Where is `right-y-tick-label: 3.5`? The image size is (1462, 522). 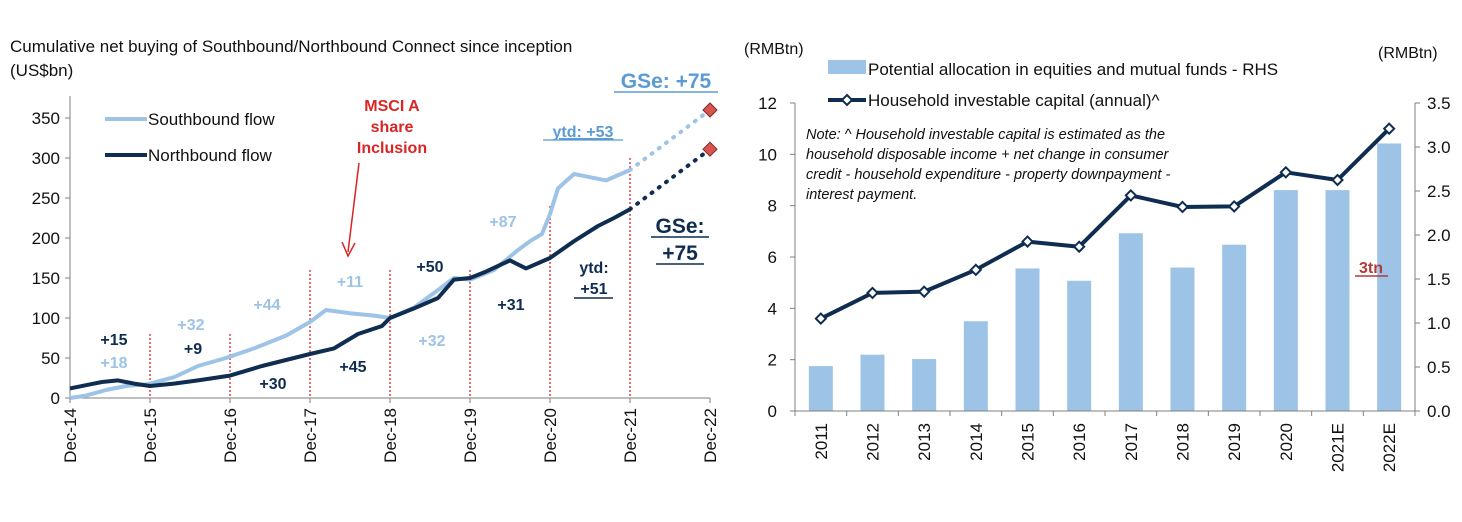 right-y-tick-label: 3.5 is located at coordinates (1439, 103).